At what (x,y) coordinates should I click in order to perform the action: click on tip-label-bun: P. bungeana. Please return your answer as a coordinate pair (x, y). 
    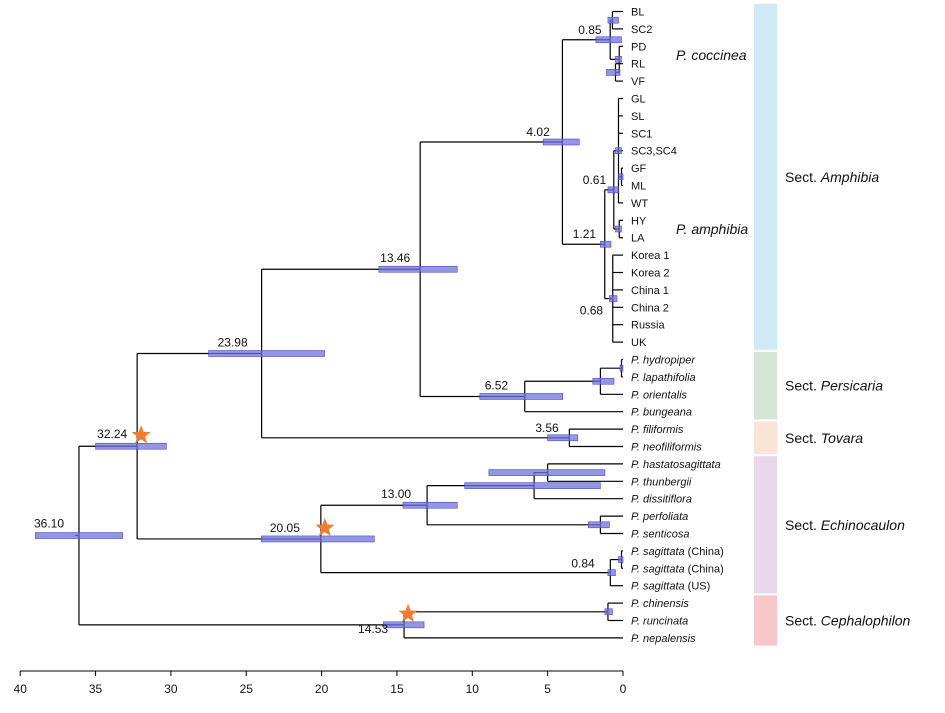
    Looking at the image, I should click on (661, 413).